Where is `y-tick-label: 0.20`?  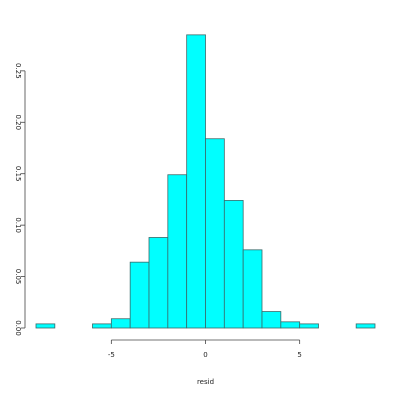 y-tick-label: 0.20 is located at coordinates (18, 122).